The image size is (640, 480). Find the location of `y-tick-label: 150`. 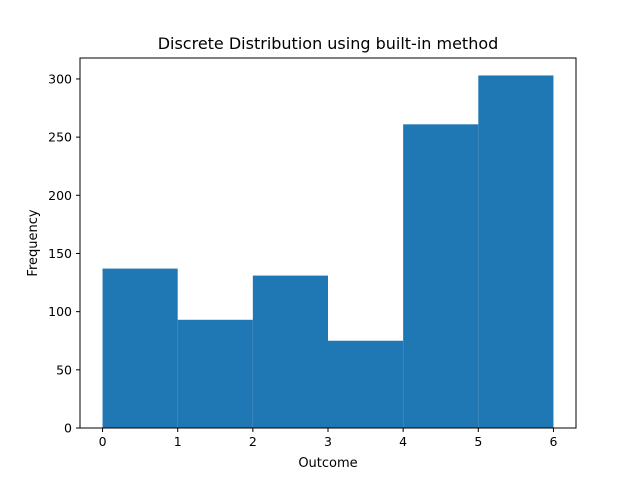

y-tick-label: 150 is located at coordinates (60, 253).